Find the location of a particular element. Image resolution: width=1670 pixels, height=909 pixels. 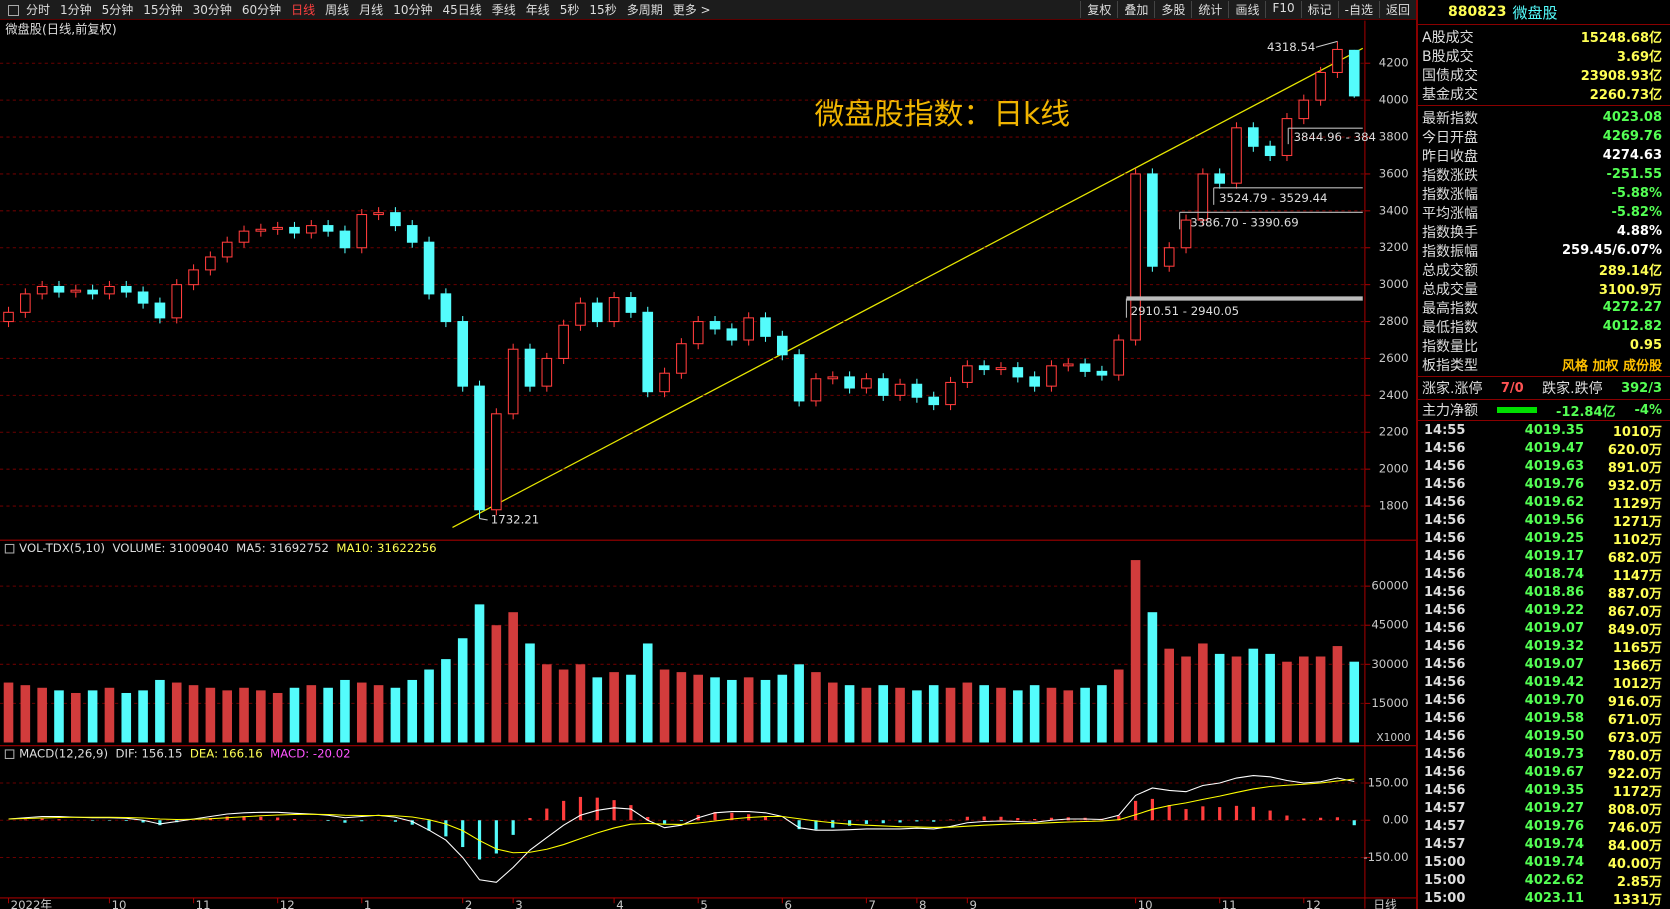

stat-row: 基金成交 2260.73亿 is located at coordinates (1544, 94).